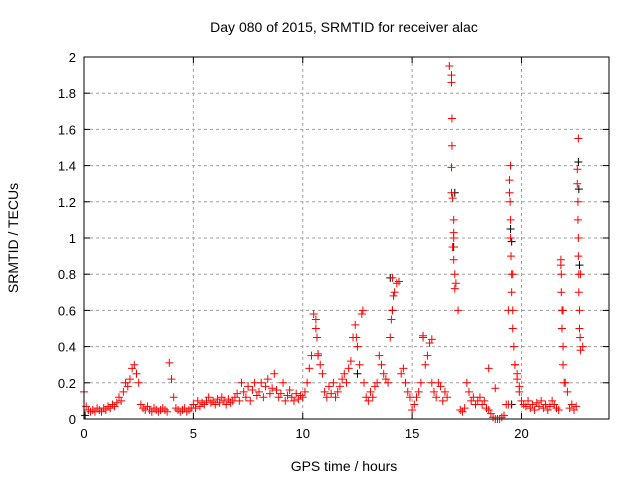  I want to click on y-tick-label: 1.4, so click(67, 166).